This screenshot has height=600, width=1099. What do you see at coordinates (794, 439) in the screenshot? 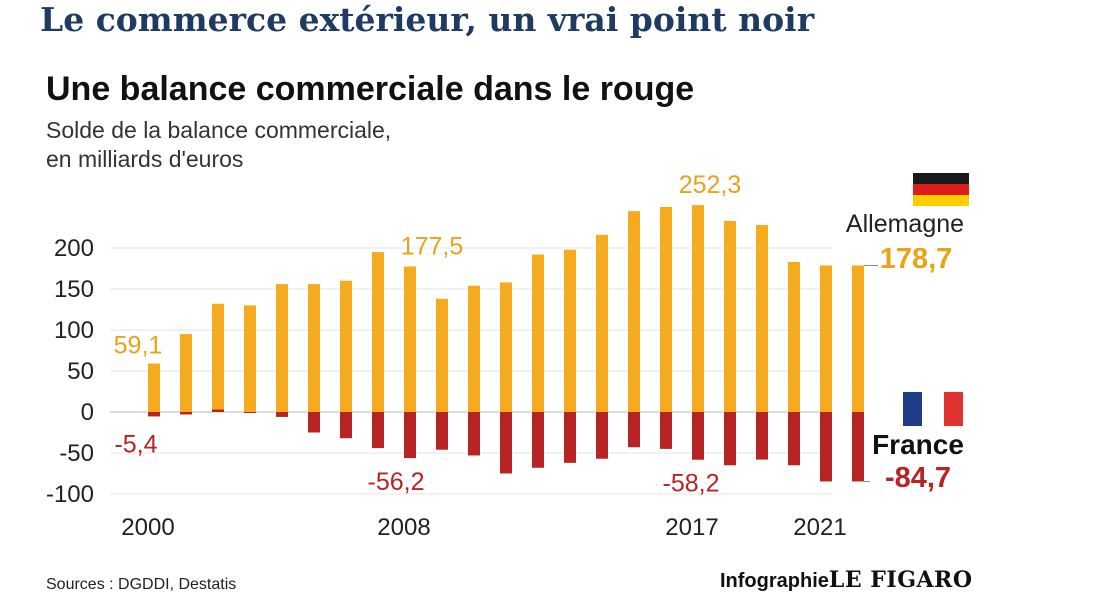
I see `bar-france-2020` at bounding box center [794, 439].